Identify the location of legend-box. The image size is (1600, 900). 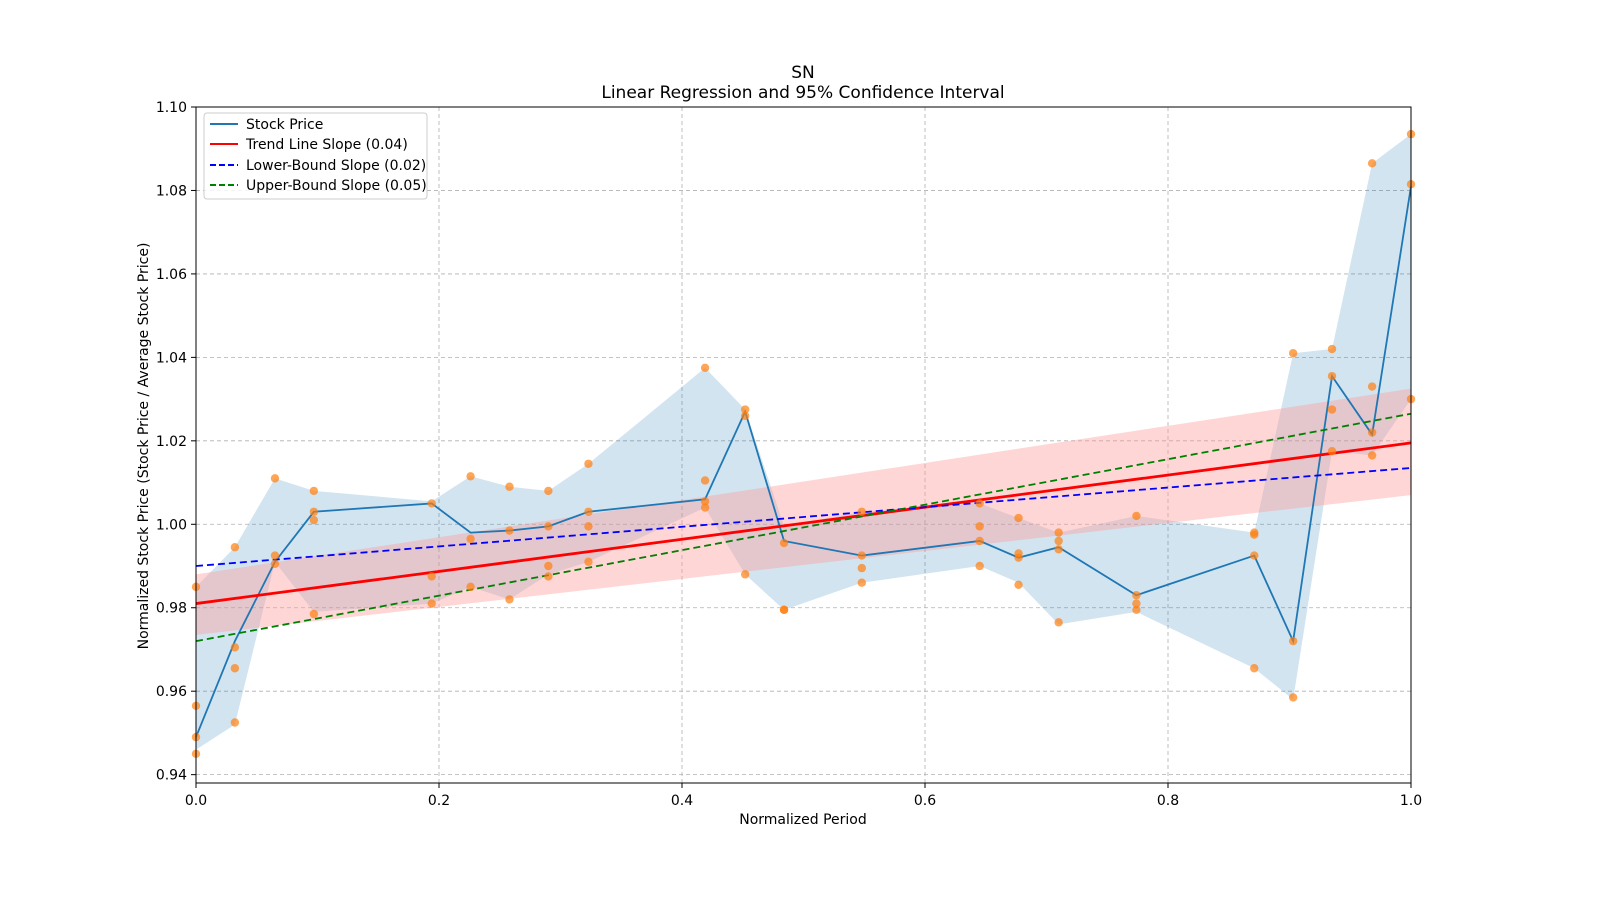
(315, 156).